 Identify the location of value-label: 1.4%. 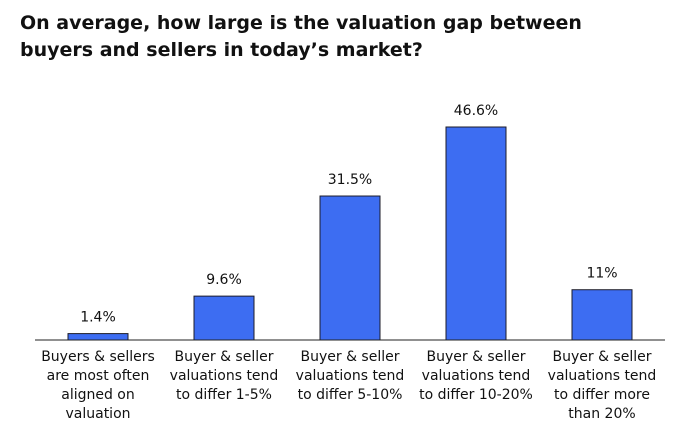
(98, 318).